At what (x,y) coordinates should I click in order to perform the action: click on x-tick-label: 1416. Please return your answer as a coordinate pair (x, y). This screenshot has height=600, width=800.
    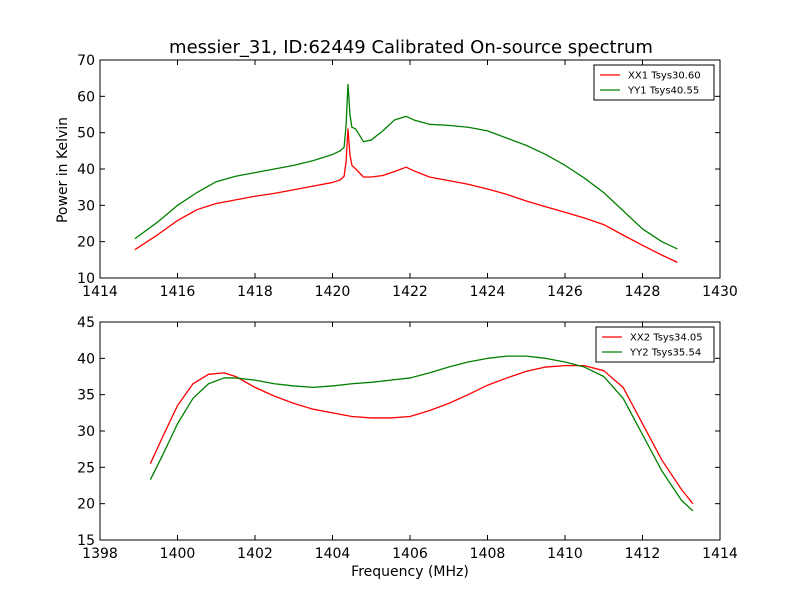
    Looking at the image, I should click on (178, 292).